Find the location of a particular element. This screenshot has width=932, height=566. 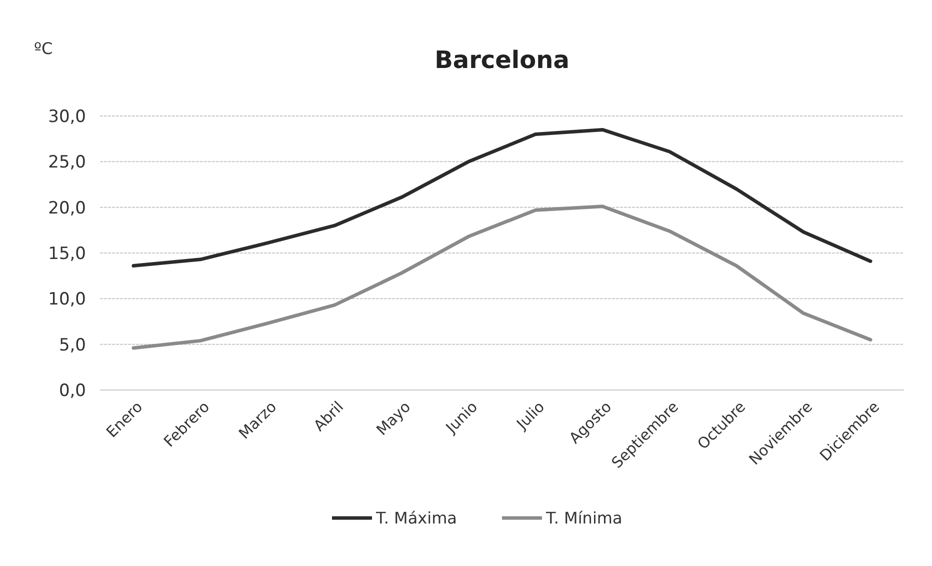

y-tick-label: 10,0 is located at coordinates (67, 300).